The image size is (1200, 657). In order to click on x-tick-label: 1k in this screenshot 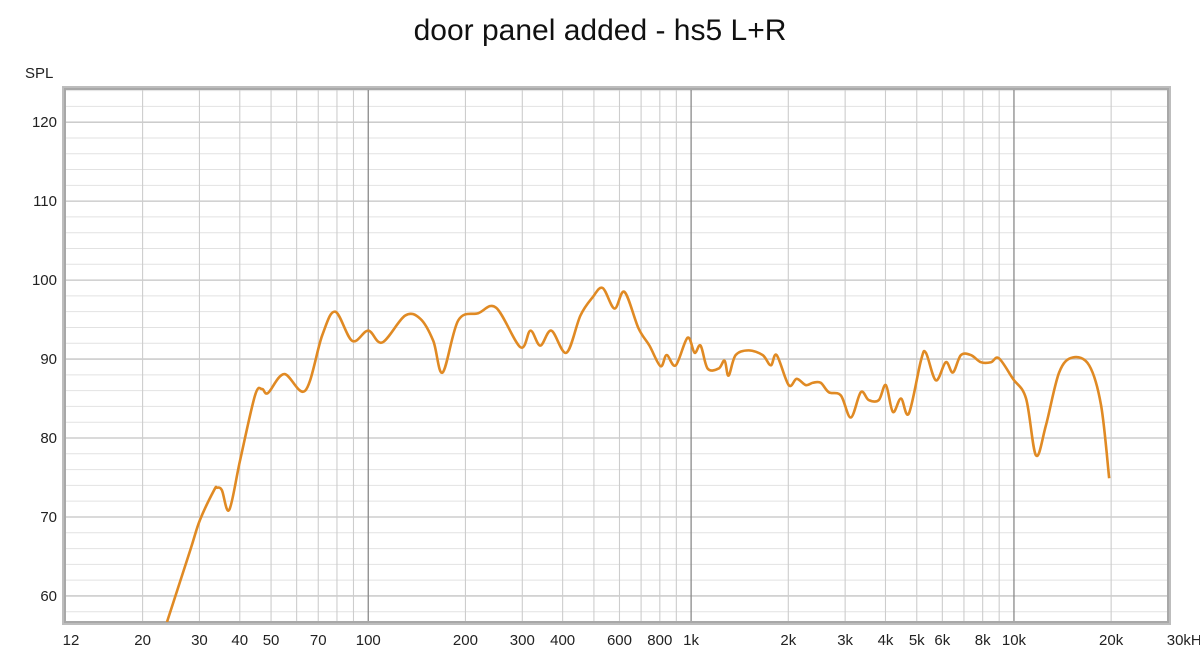, I will do `click(691, 640)`.